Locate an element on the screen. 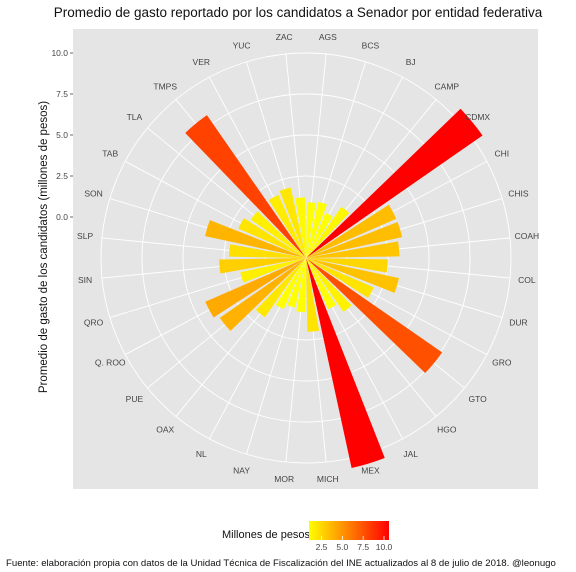  bar-ver is located at coordinates (287, 226).